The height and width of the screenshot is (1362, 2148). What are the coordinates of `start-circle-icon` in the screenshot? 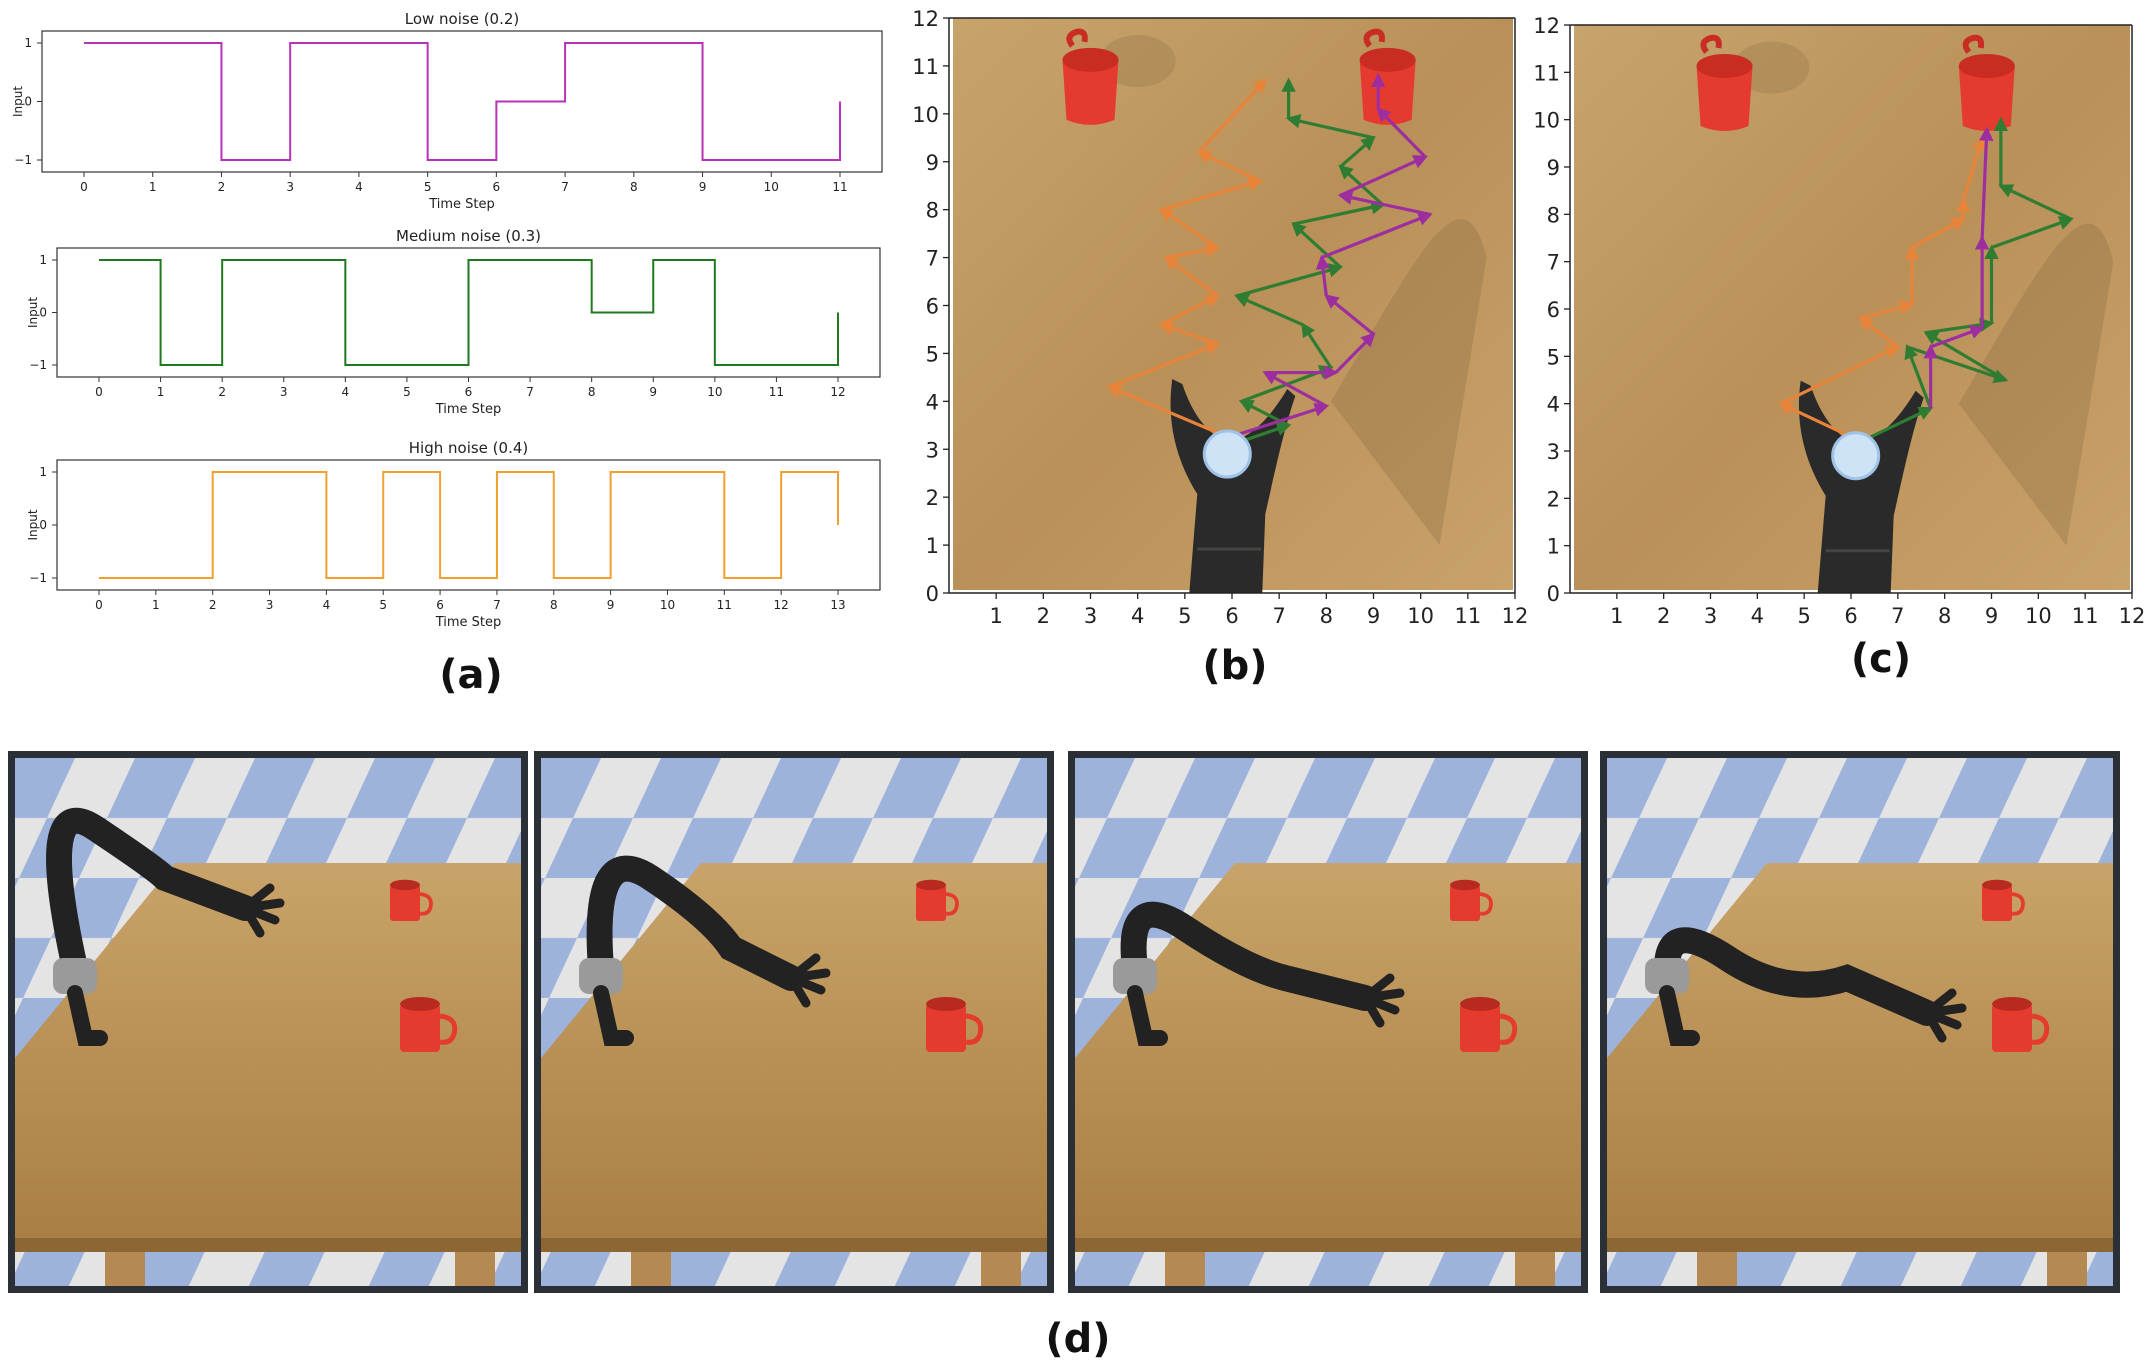 It's located at (1856, 456).